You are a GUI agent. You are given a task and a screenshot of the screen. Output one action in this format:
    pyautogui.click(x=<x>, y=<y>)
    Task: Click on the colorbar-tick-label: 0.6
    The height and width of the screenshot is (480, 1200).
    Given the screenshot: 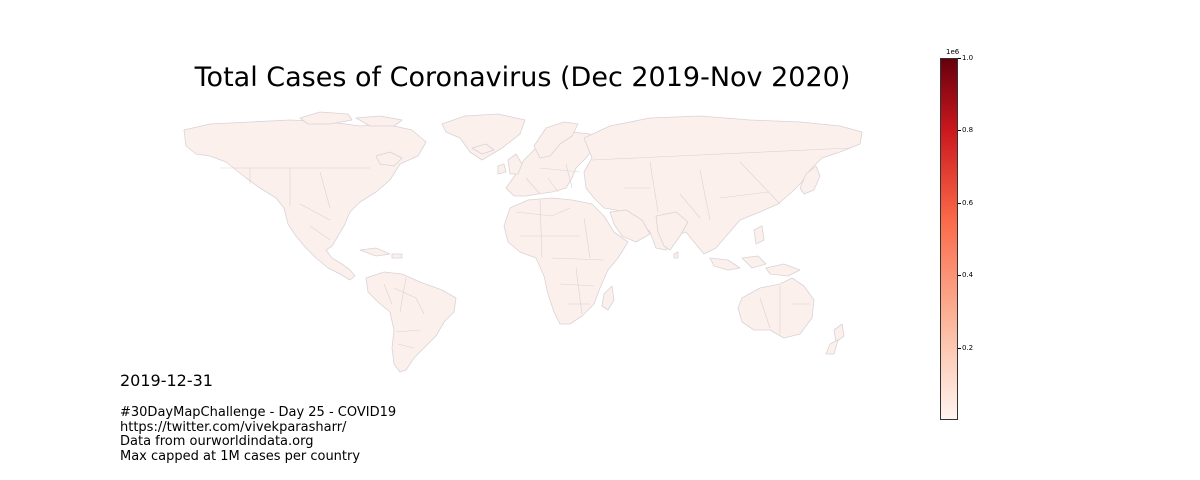 What is the action you would take?
    pyautogui.click(x=968, y=202)
    